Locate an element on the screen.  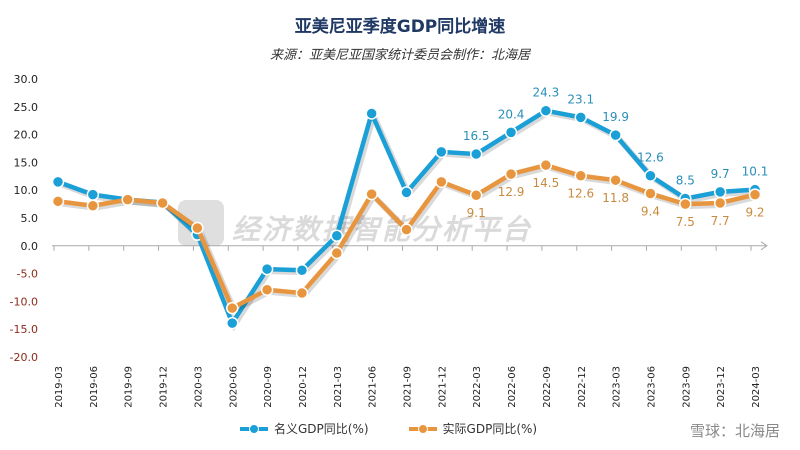
data-label: 10.1 is located at coordinates (755, 172).